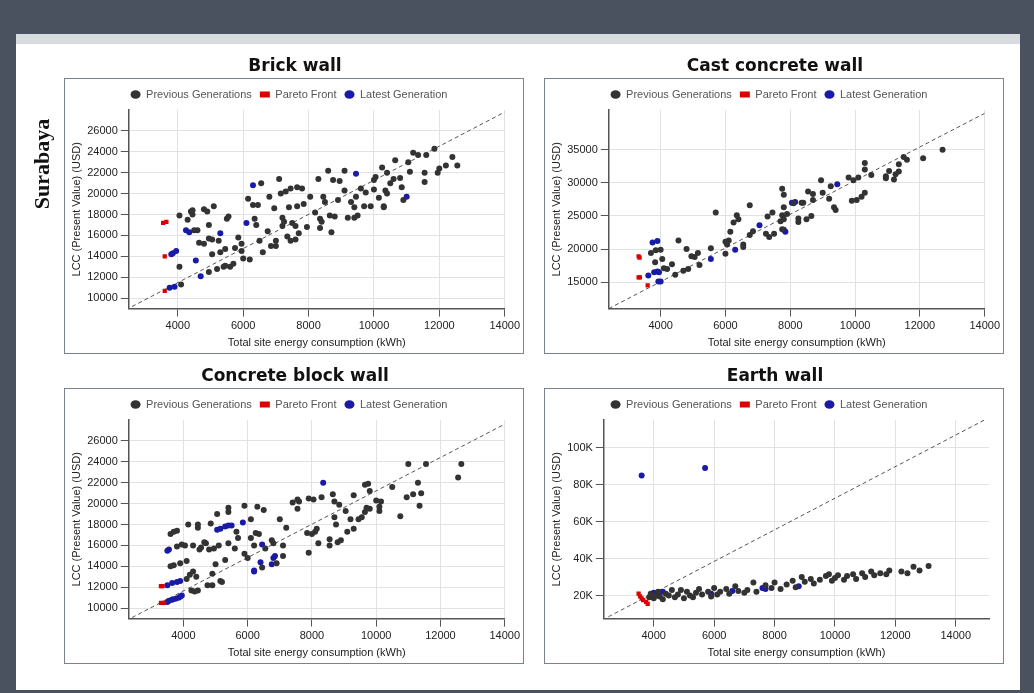 This screenshot has width=1034, height=693. I want to click on y-tick-label: 30000, so click(582, 181).